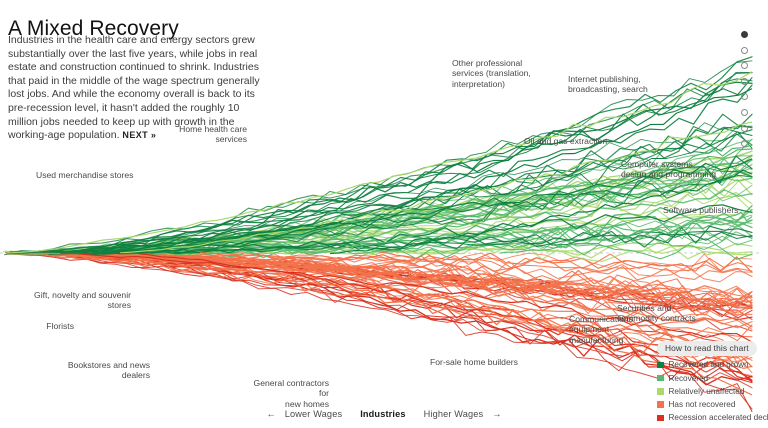 Image resolution: width=768 pixels, height=428 pixels. Describe the element at coordinates (139, 135) in the screenshot. I see `next-link: NEXT »` at that location.